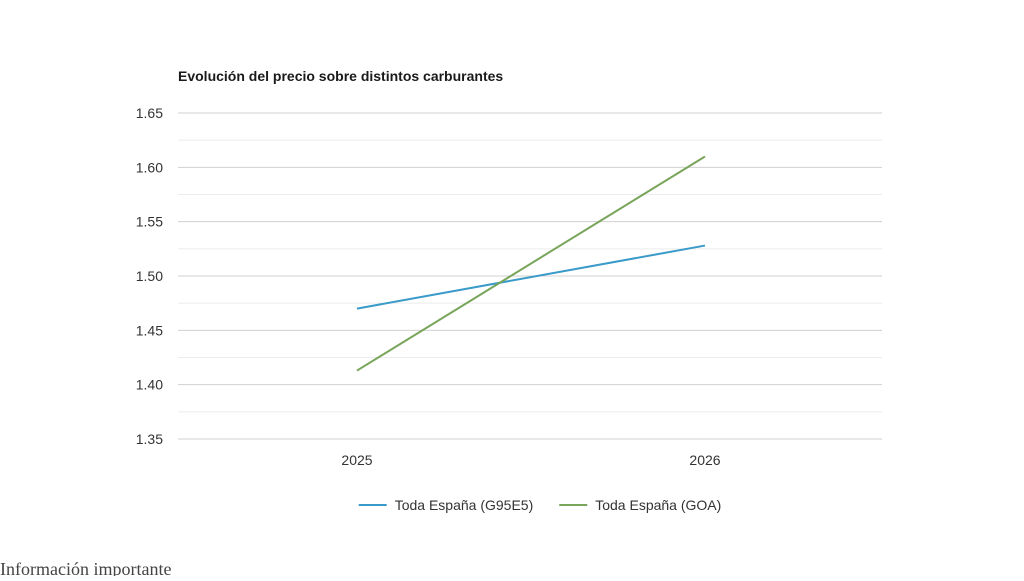 This screenshot has width=1024, height=581. I want to click on series-lines, so click(531, 263).